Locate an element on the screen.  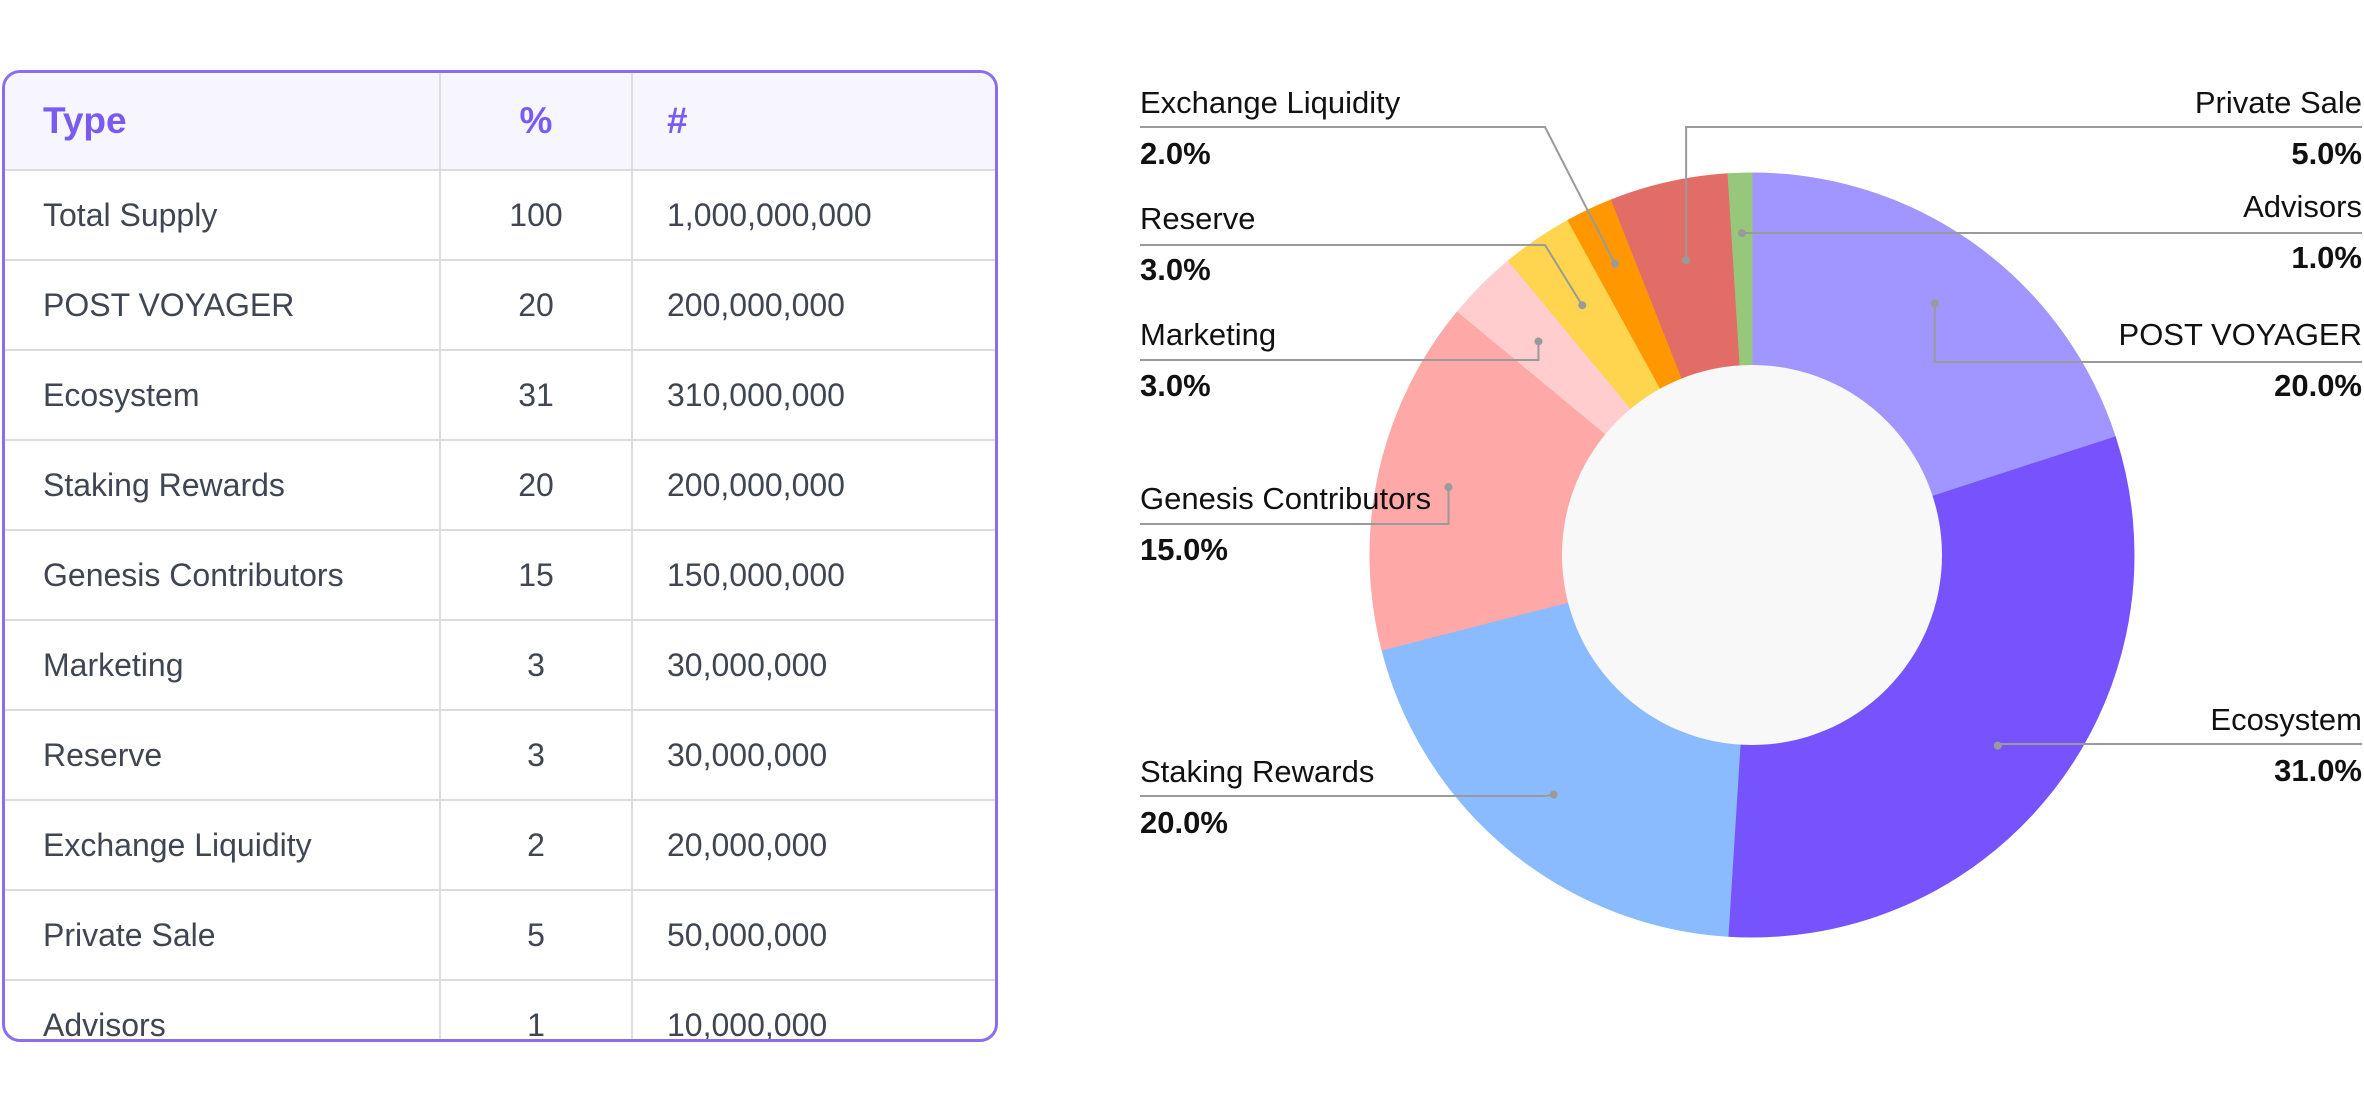
leader-dot-private-sale is located at coordinates (1686, 260).